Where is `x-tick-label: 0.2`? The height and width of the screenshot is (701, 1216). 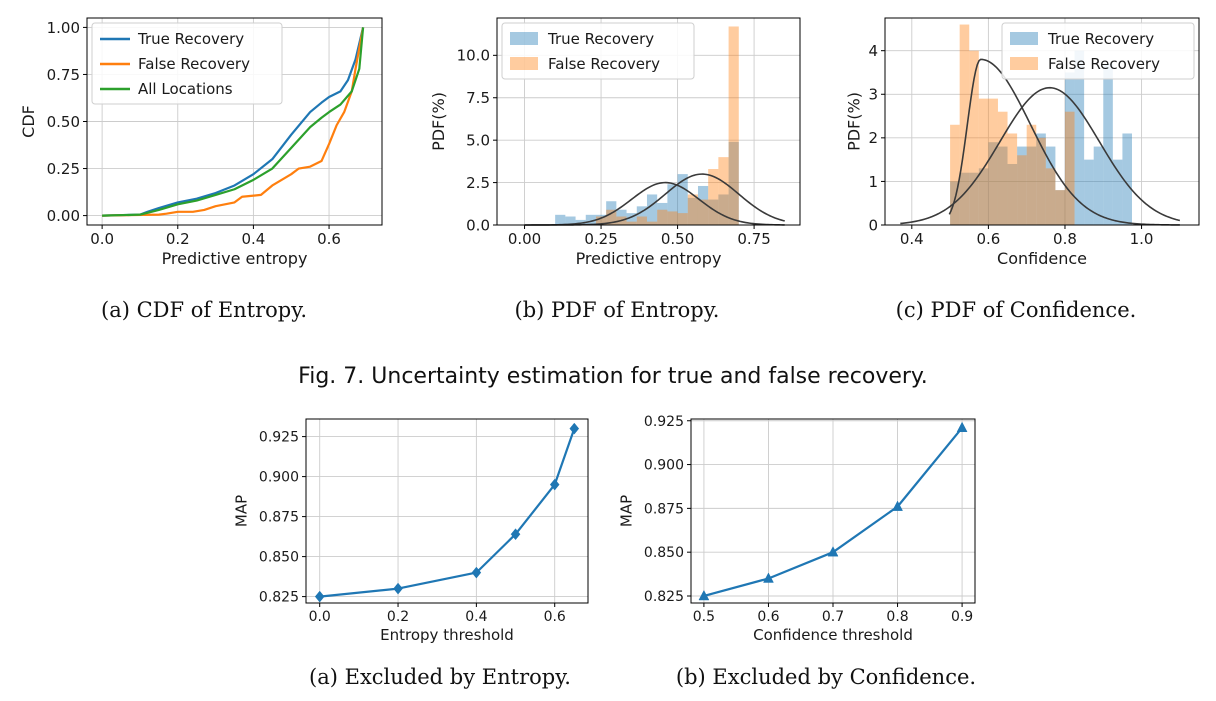 x-tick-label: 0.2 is located at coordinates (398, 617).